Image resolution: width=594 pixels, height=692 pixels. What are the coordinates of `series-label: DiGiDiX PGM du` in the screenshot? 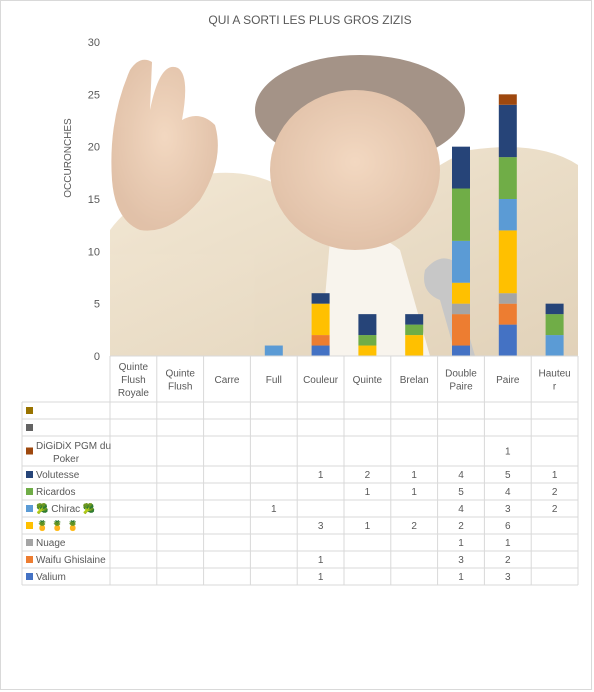 It's located at (73, 446).